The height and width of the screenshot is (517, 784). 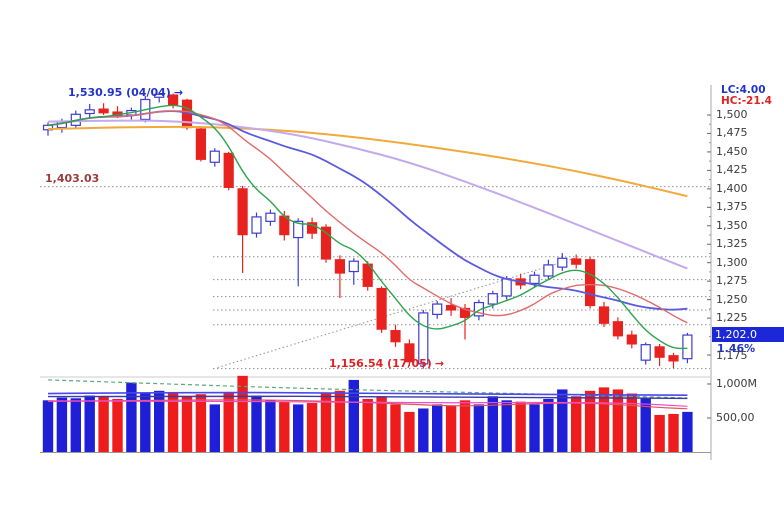 I want to click on price-tick-label: 1,225, so click(x=732, y=318).